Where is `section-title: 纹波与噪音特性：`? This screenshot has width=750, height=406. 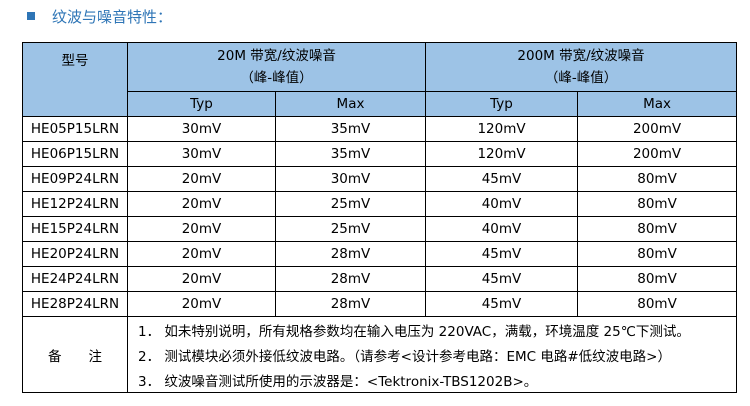
section-title: 纹波与噪音特性： is located at coordinates (112, 17).